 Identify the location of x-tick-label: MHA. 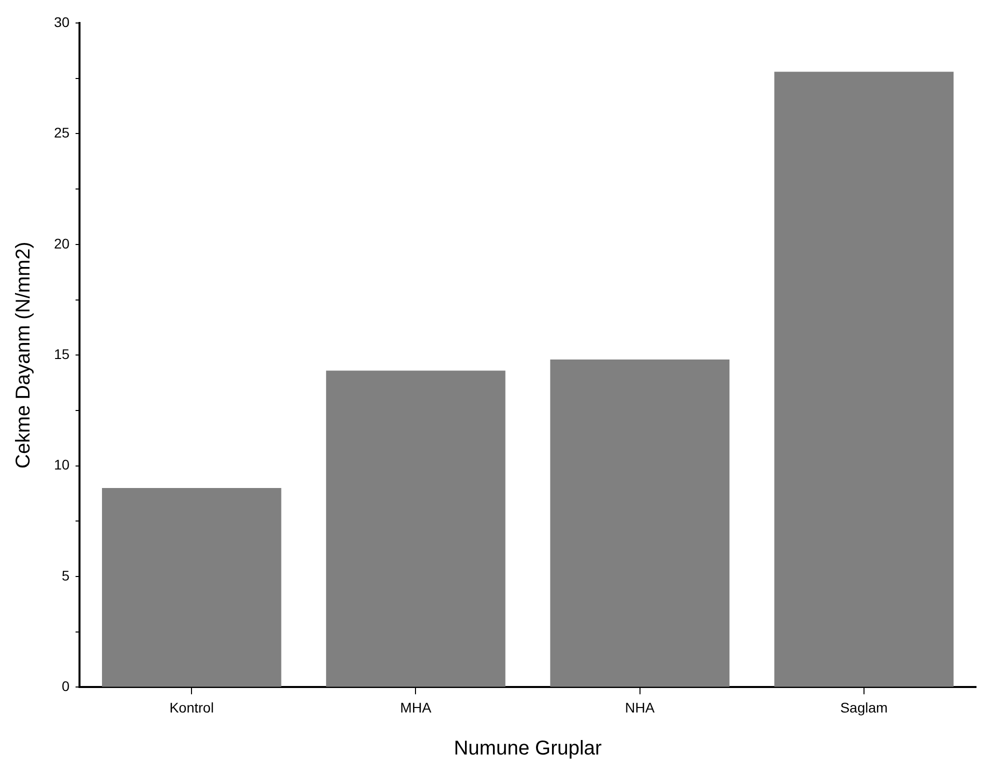
(416, 707).